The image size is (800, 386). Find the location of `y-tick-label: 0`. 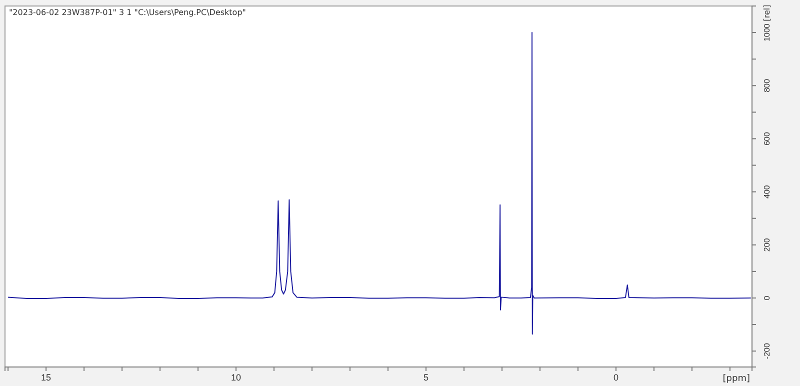

y-tick-label: 0 is located at coordinates (767, 297).